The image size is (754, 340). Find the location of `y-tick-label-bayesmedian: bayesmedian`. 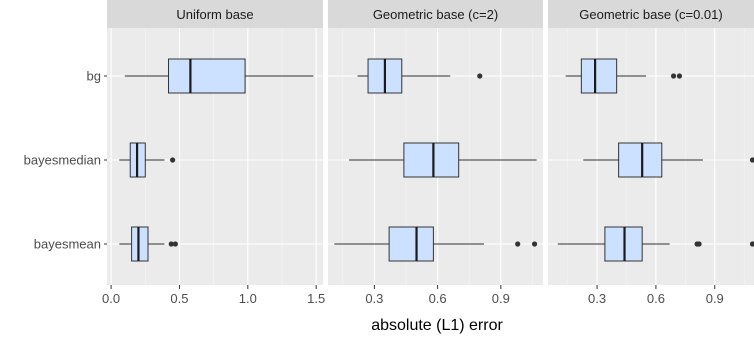

y-tick-label-bayesmedian: bayesmedian is located at coordinates (62, 160).